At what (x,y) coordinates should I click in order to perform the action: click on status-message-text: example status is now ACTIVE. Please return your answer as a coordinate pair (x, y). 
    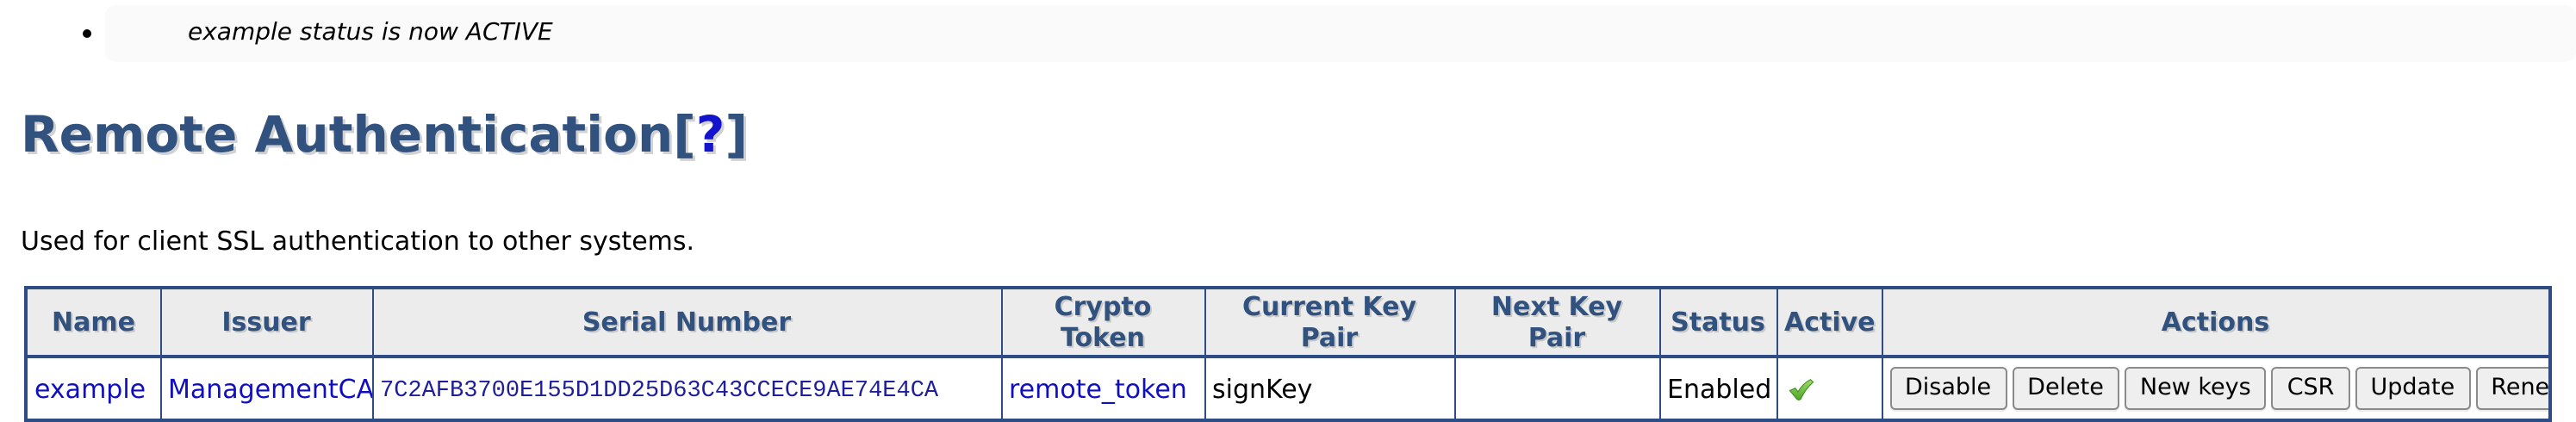
    Looking at the image, I should click on (371, 33).